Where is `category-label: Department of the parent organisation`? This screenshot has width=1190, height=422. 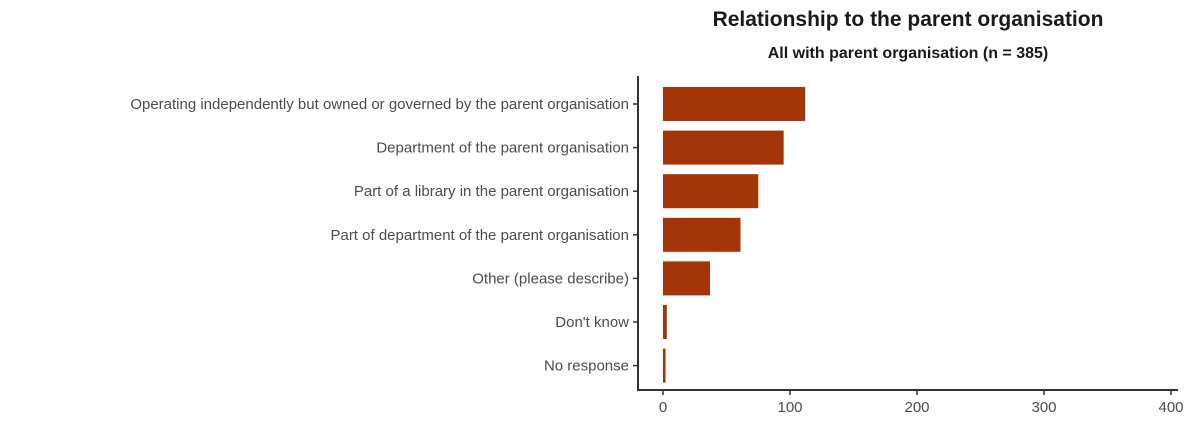 category-label: Department of the parent organisation is located at coordinates (502, 148).